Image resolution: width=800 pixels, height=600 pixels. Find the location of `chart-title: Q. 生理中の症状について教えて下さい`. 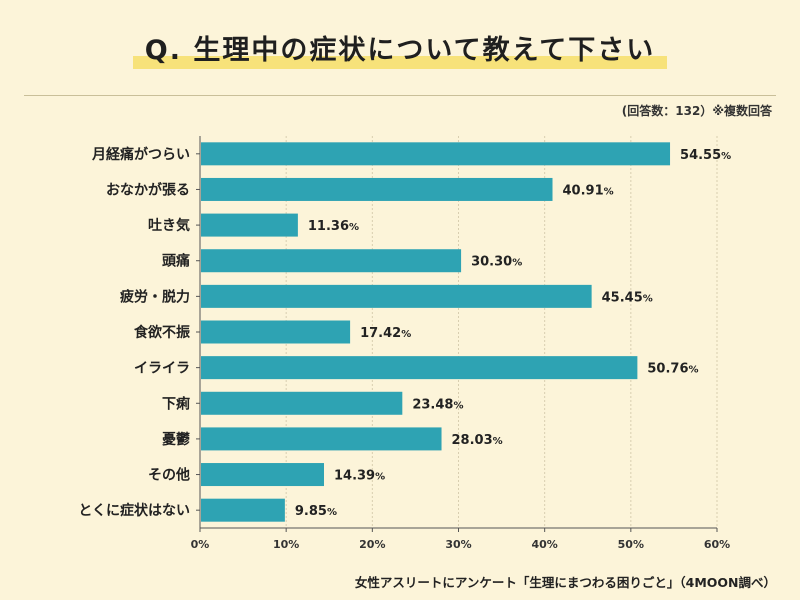

chart-title: Q. 生理中の症状について教えて下さい is located at coordinates (400, 48).